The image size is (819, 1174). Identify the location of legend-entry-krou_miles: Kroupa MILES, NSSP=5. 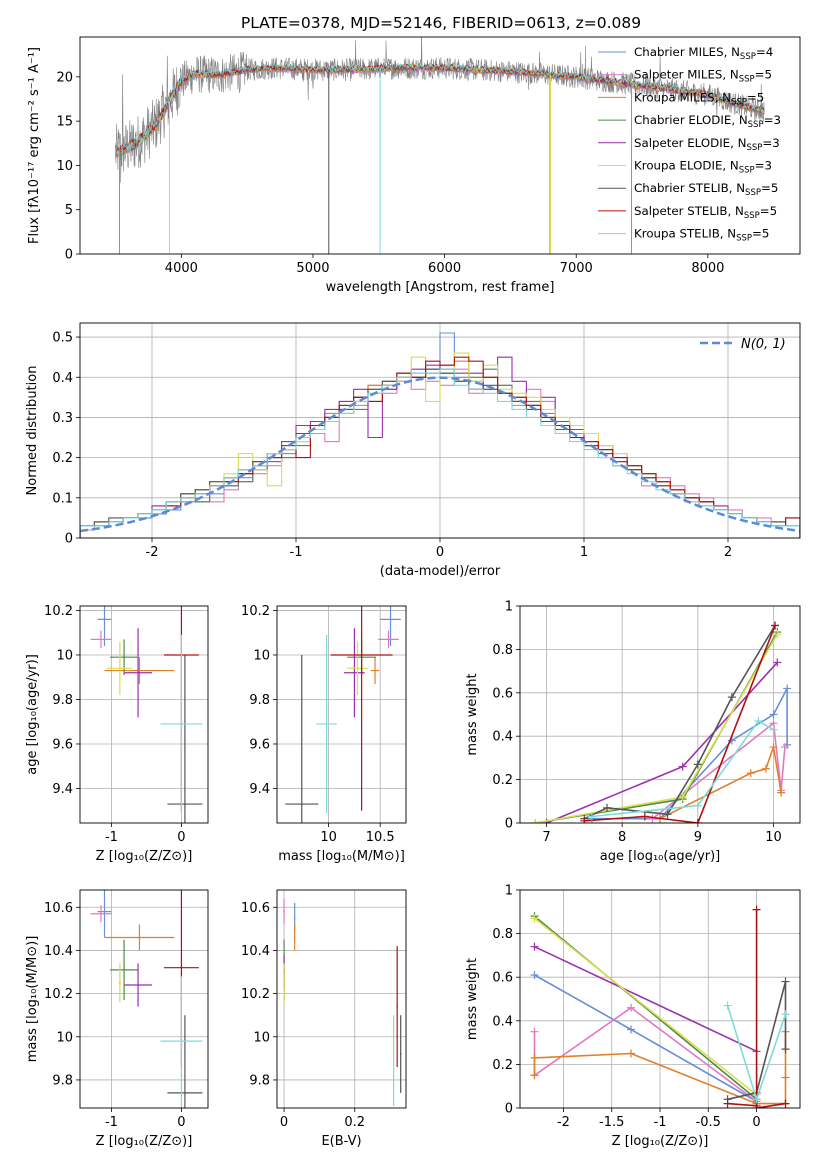
(699, 98).